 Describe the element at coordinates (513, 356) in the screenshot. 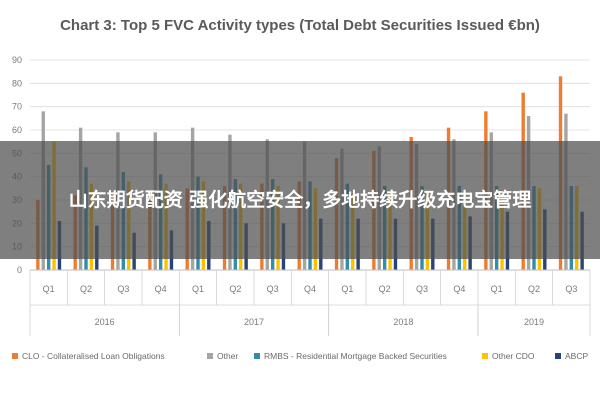

I see `legend-label: Other CDO` at that location.